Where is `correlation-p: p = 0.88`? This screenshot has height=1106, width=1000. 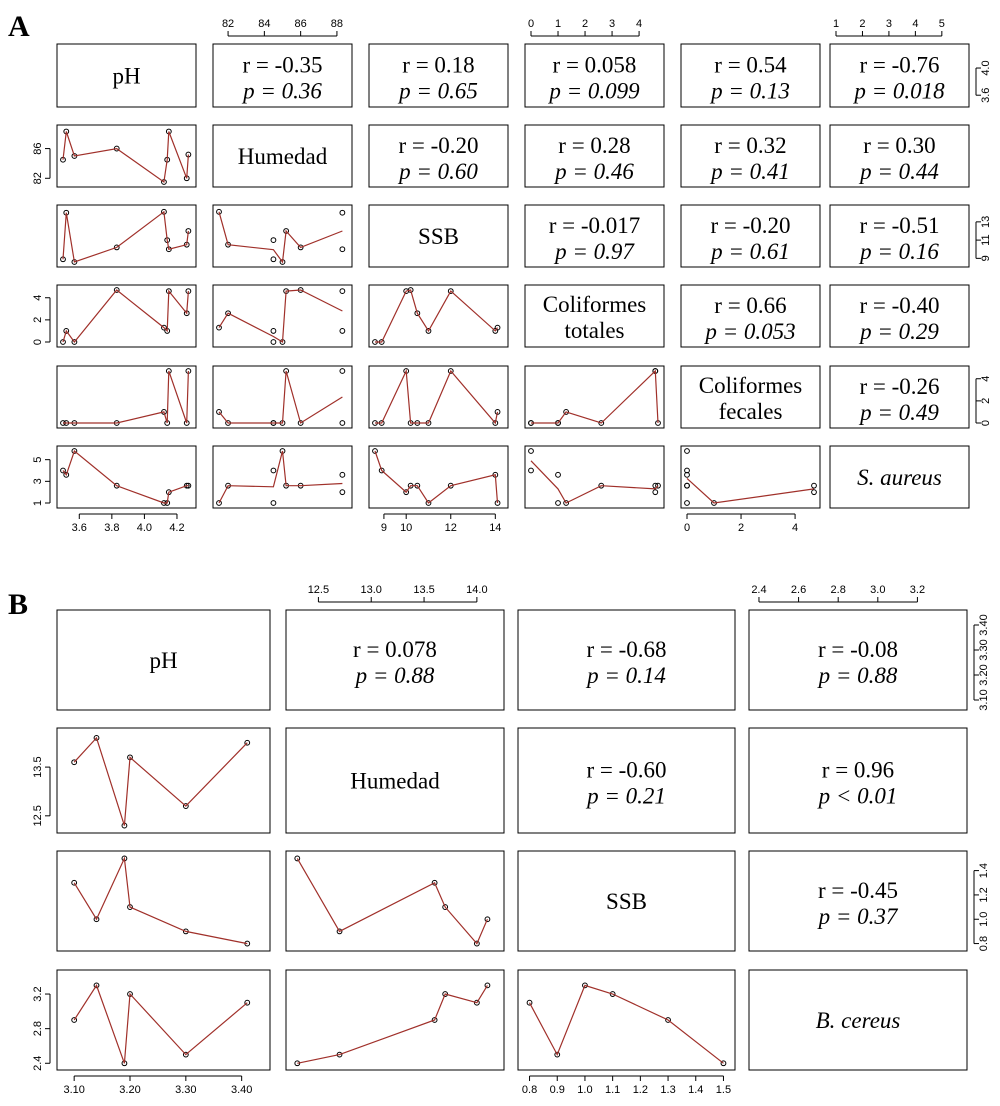
correlation-p: p = 0.88 is located at coordinates (857, 675).